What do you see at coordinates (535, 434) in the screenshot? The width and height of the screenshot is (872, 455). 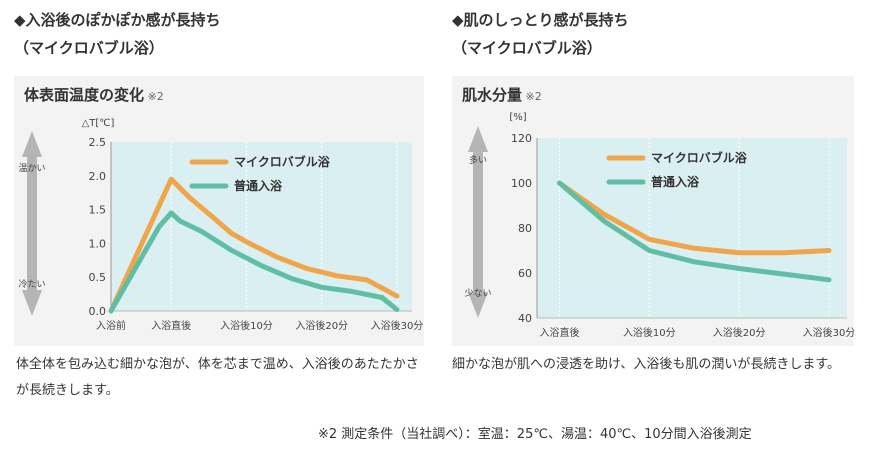 I see `footnote: ※2 測定条件（当社調べ）：室温：25℃、湯温：40℃、10分間入浴後測定` at bounding box center [535, 434].